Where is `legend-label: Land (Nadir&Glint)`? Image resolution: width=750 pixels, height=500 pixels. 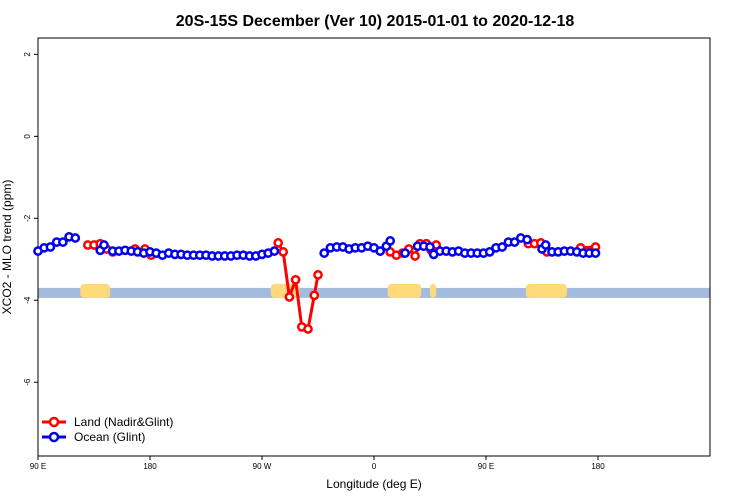
legend-label: Land (Nadir&Glint) is located at coordinates (123, 422).